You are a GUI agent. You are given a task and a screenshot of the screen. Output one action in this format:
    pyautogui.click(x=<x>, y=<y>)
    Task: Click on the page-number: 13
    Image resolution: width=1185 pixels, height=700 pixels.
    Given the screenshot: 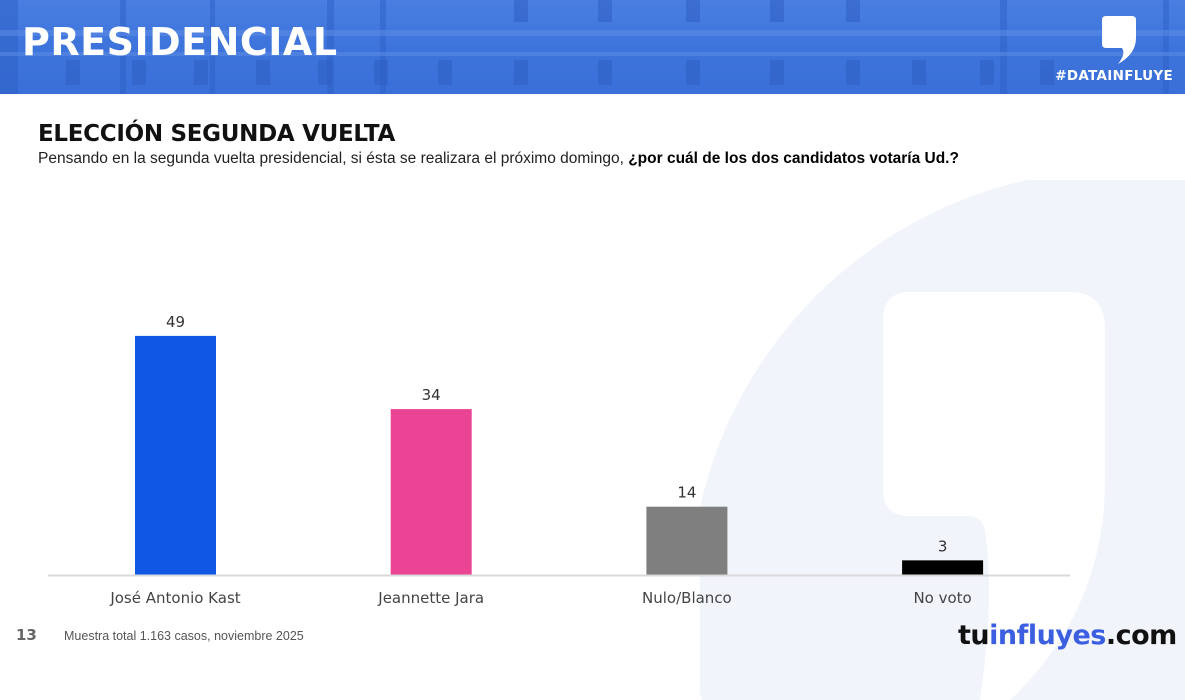 What is the action you would take?
    pyautogui.click(x=26, y=635)
    